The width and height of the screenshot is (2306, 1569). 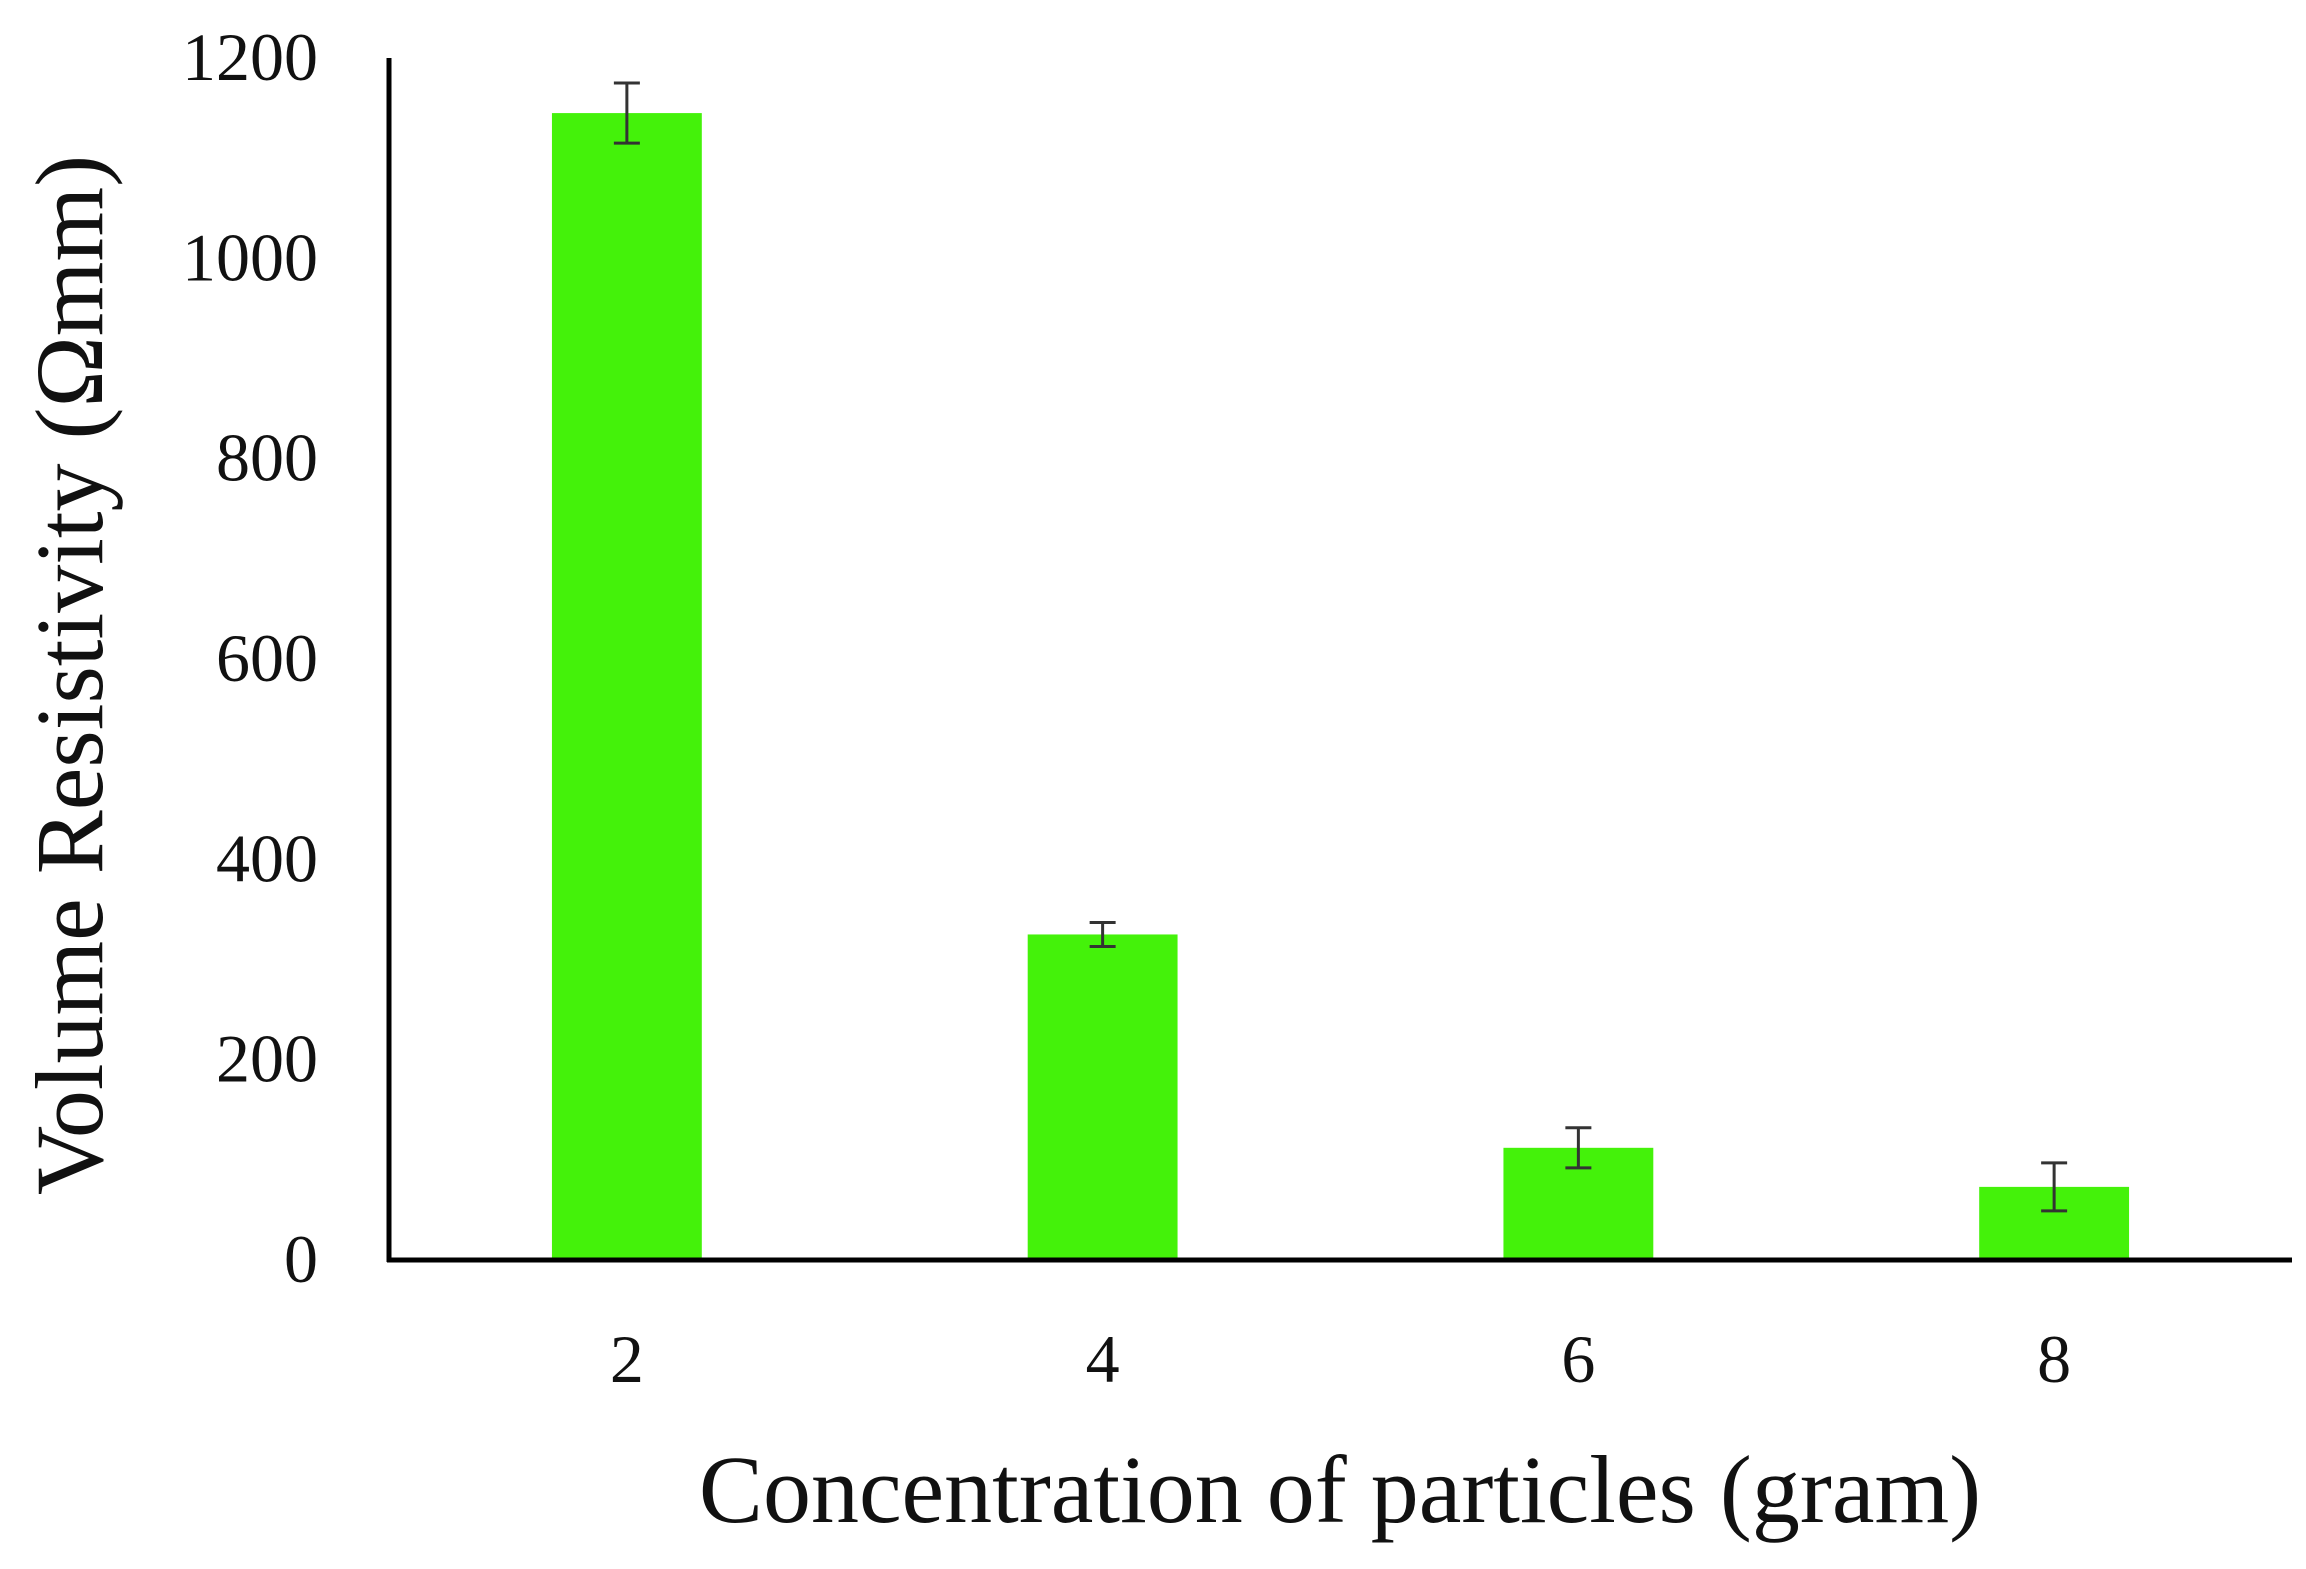 What do you see at coordinates (1103, 1359) in the screenshot?
I see `x-tick-label-4: 4` at bounding box center [1103, 1359].